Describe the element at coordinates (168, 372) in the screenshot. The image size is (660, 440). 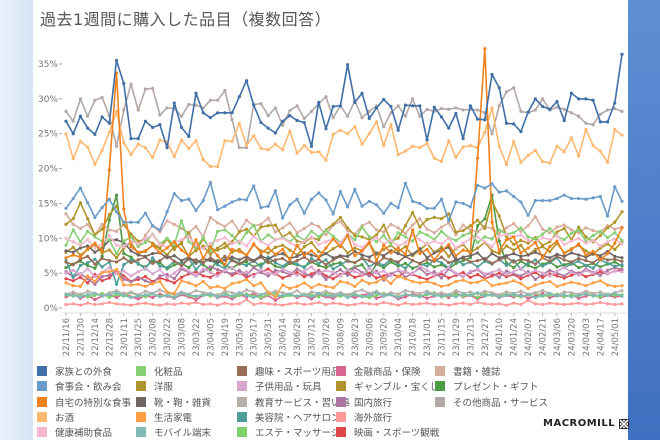
I see `legend-label: 化粧品` at that location.